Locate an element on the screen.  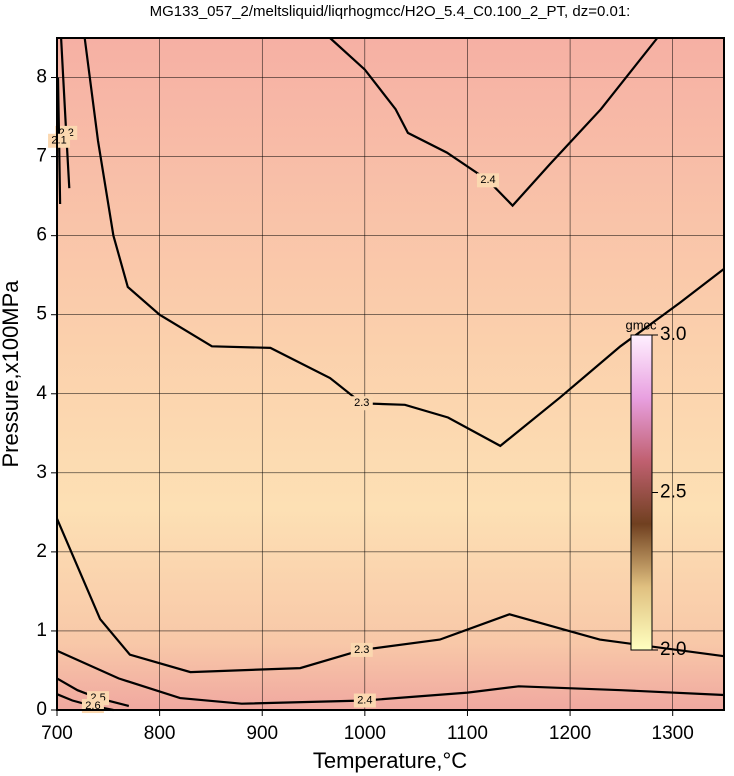
x-tick-label: 700 is located at coordinates (57, 733).